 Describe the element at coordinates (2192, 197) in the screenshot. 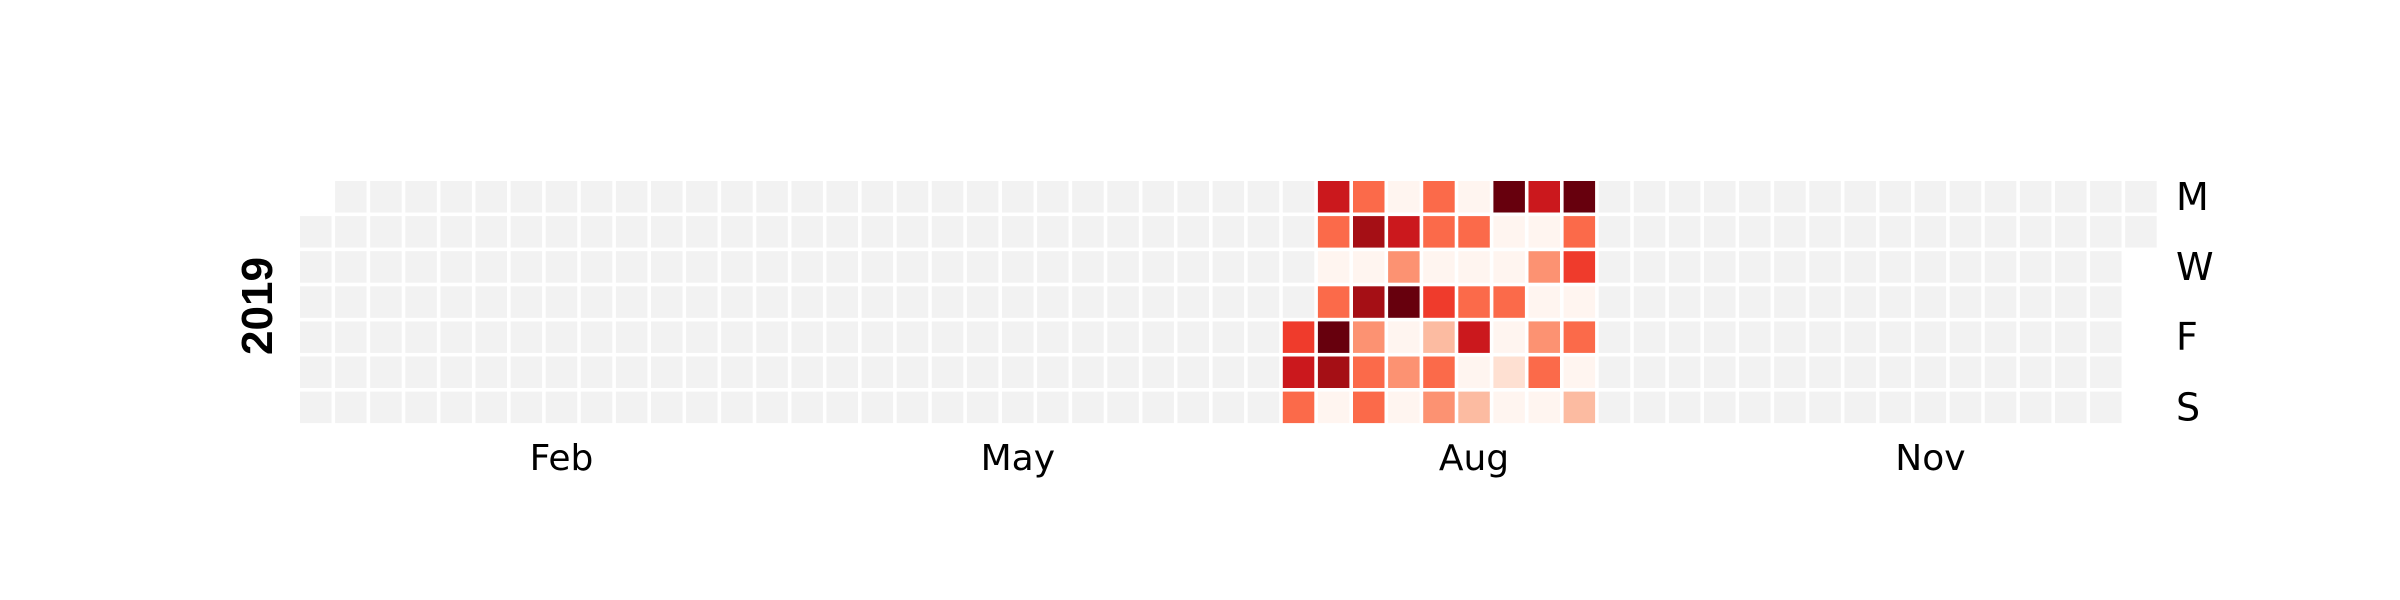

I see `weekday-label: M` at that location.